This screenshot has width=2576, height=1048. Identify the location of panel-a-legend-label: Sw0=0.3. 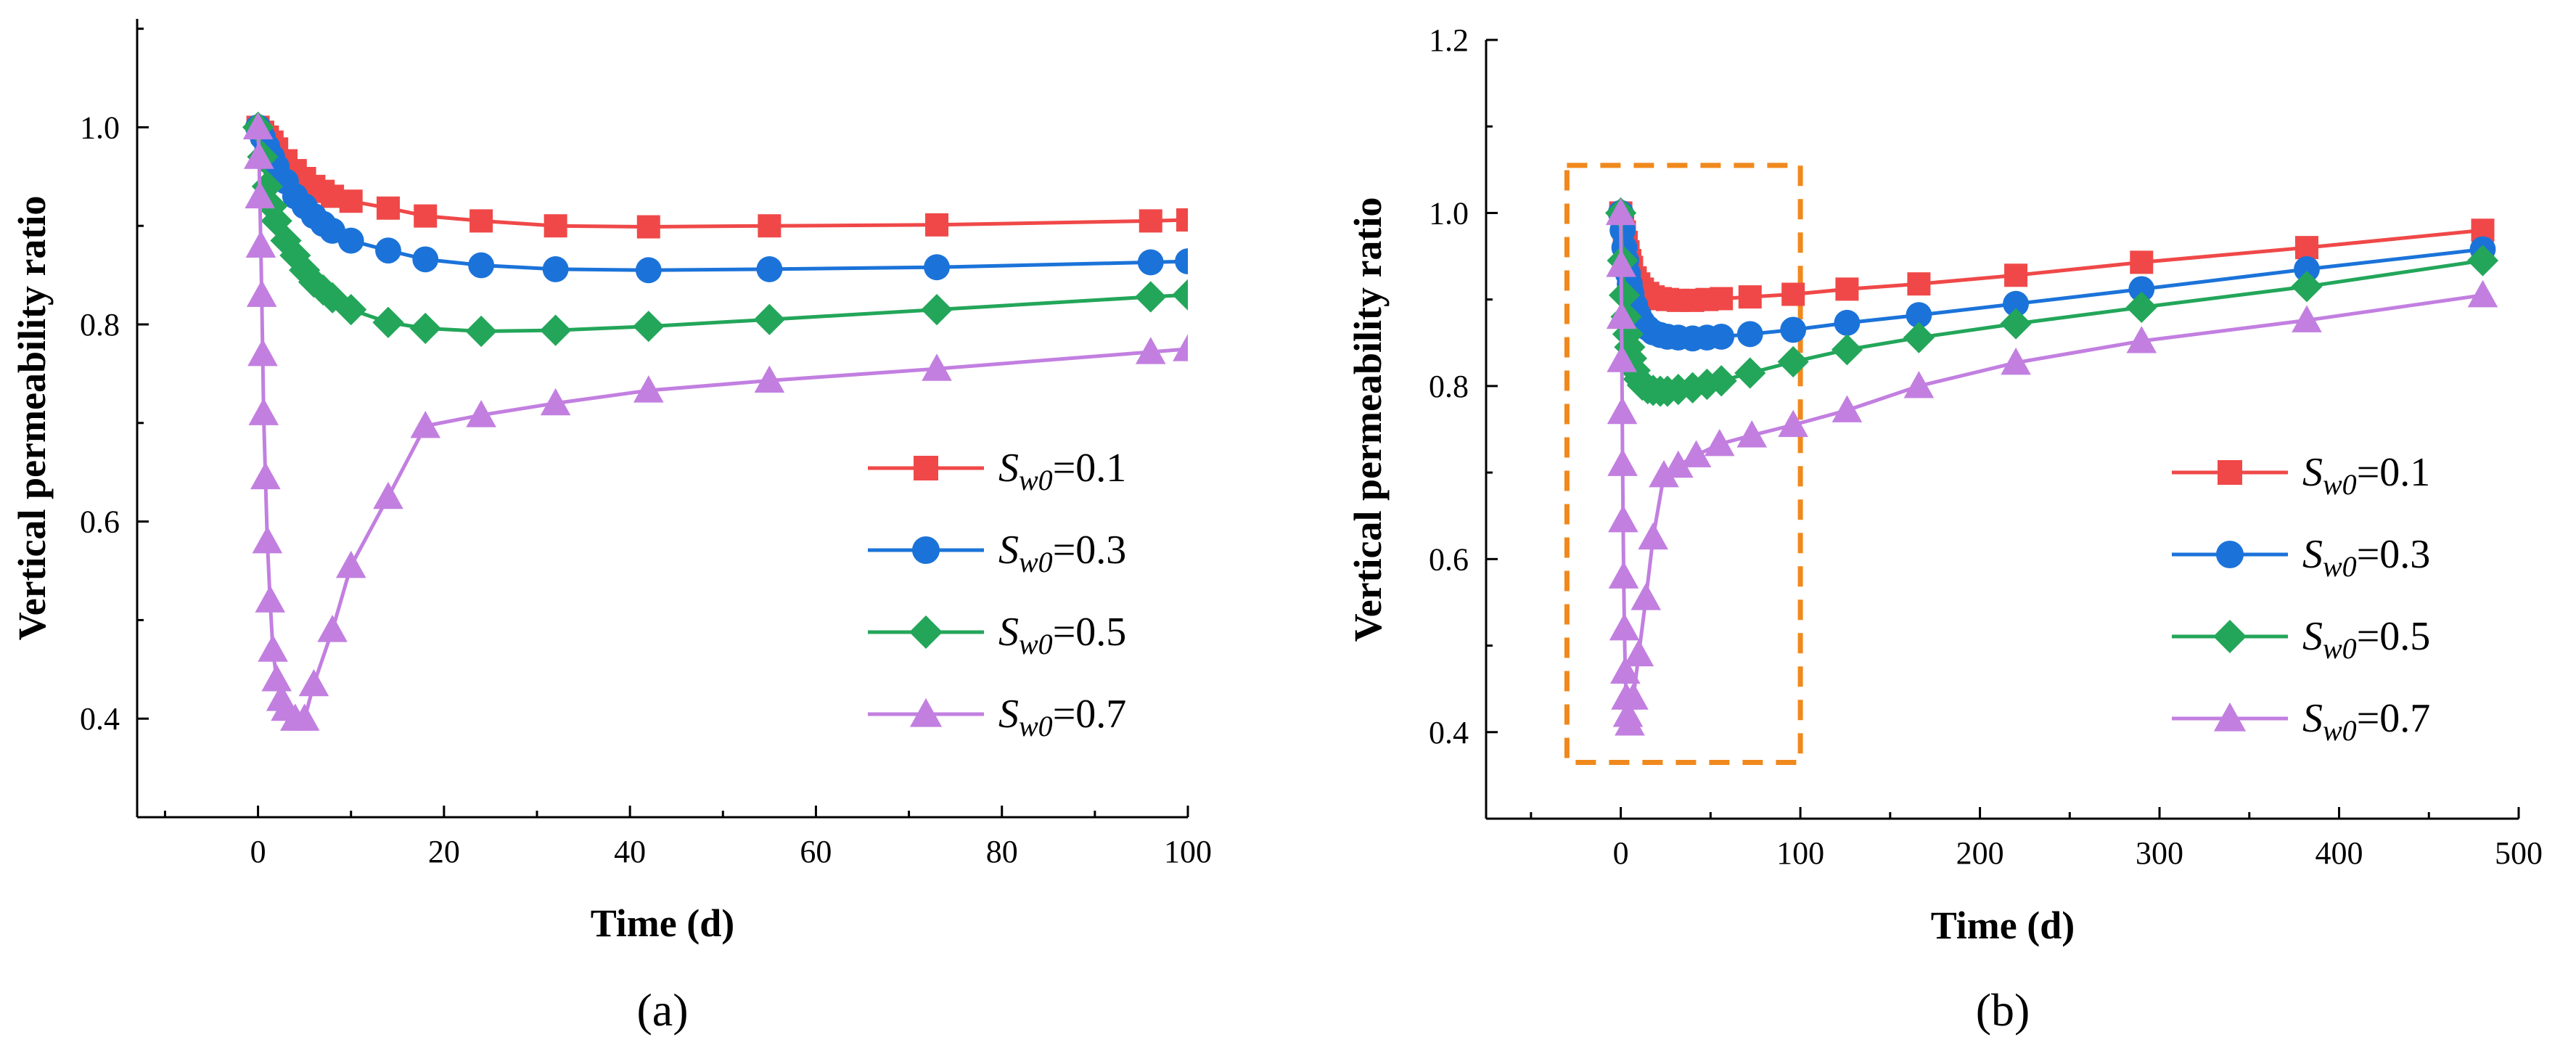
(1062, 553).